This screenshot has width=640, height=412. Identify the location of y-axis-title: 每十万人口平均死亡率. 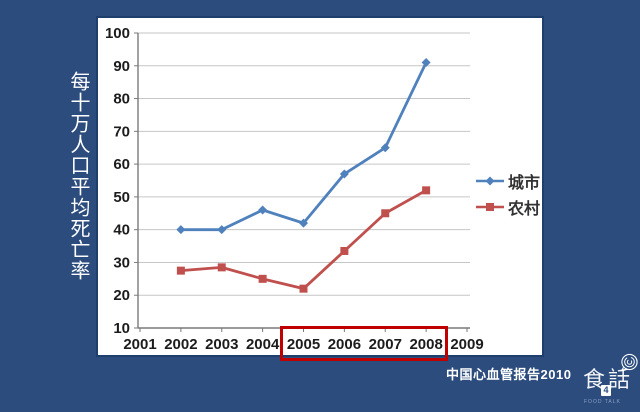
(78, 176).